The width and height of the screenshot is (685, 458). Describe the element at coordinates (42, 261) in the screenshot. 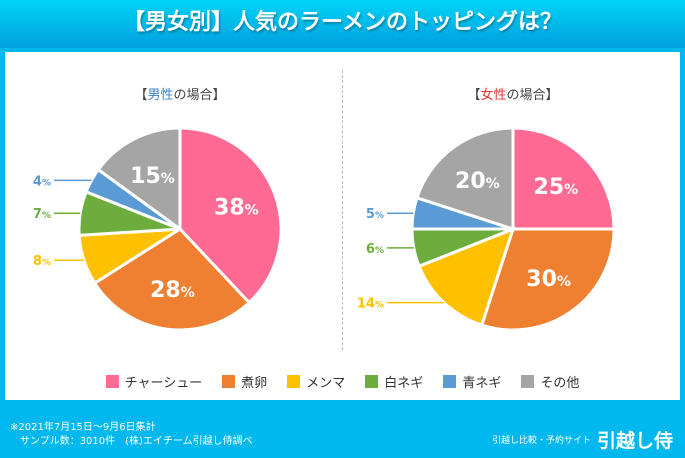

I see `data-label: 8%` at that location.